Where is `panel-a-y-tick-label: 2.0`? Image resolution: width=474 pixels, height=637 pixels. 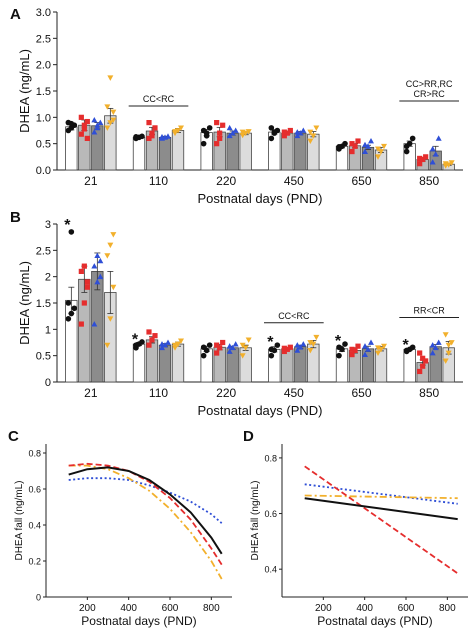
panel-a-y-tick-label: 2.0 is located at coordinates (43, 66).